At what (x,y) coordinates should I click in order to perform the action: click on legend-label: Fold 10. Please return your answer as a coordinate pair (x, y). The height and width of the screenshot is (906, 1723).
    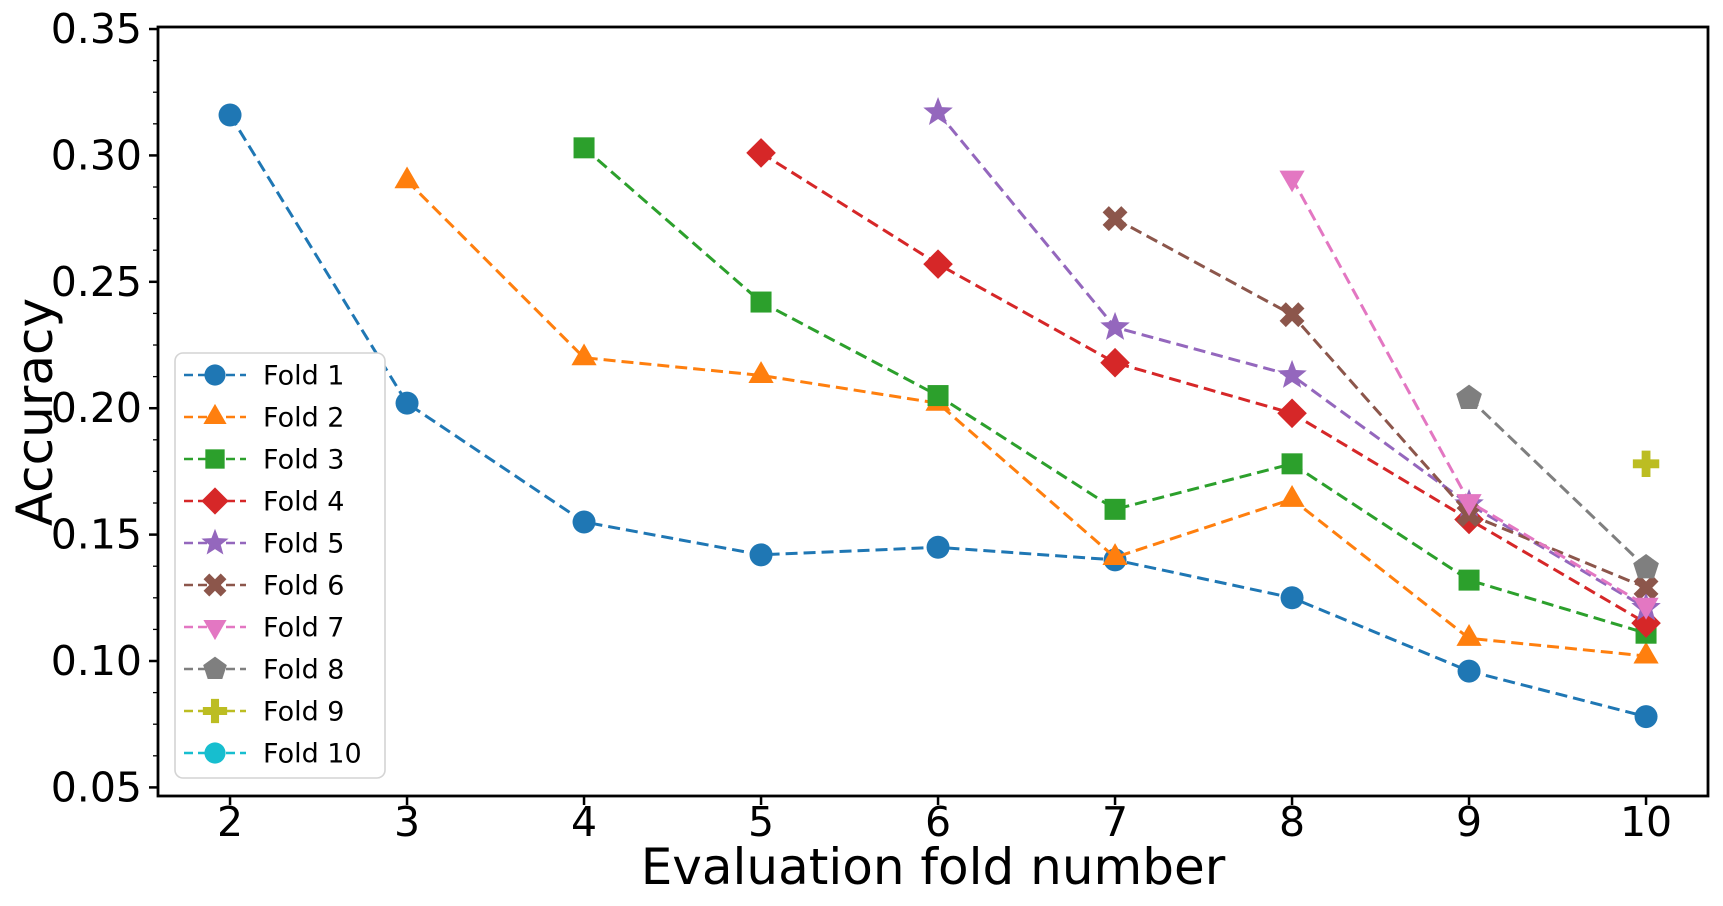
    Looking at the image, I should click on (312, 754).